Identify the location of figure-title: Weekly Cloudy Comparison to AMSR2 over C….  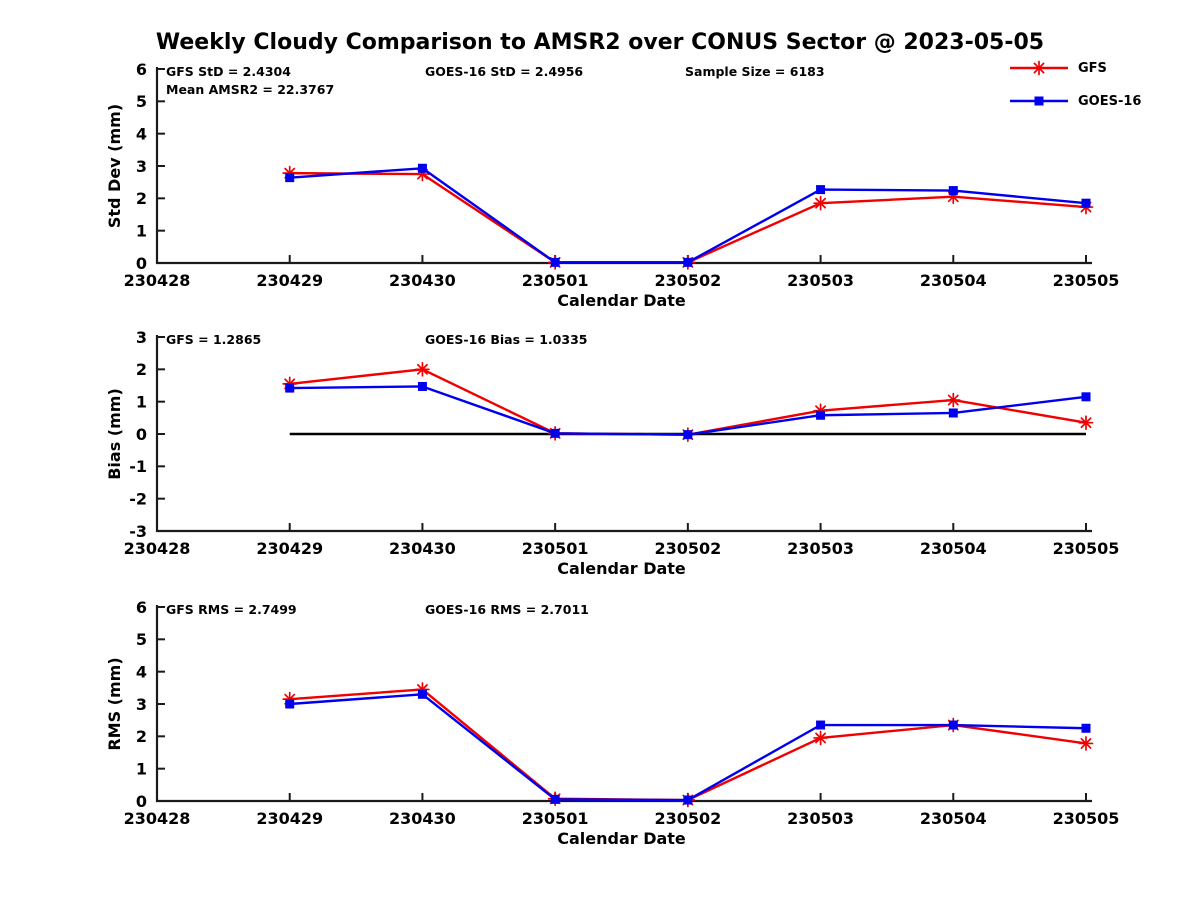
(600, 42).